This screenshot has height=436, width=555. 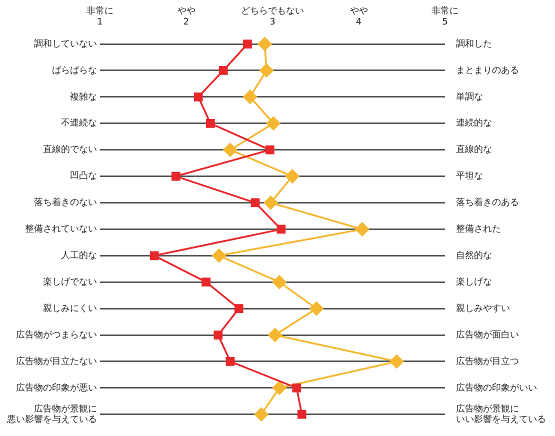 What do you see at coordinates (445, 23) in the screenshot?
I see `x-tick-label: 5` at bounding box center [445, 23].